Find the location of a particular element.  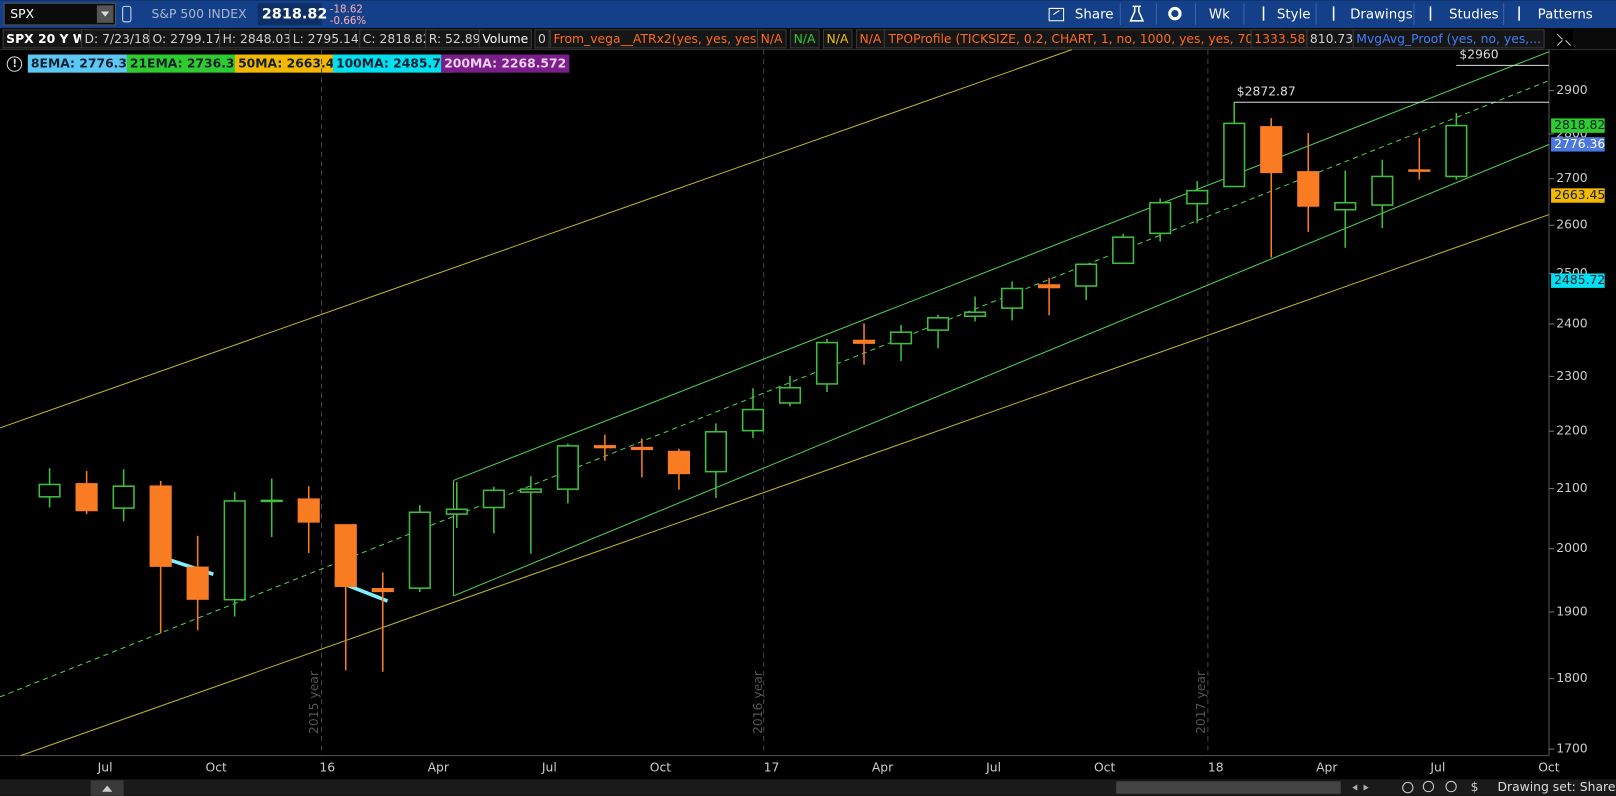

ma-label: 8EMA: 2776.36 is located at coordinates (83, 64).